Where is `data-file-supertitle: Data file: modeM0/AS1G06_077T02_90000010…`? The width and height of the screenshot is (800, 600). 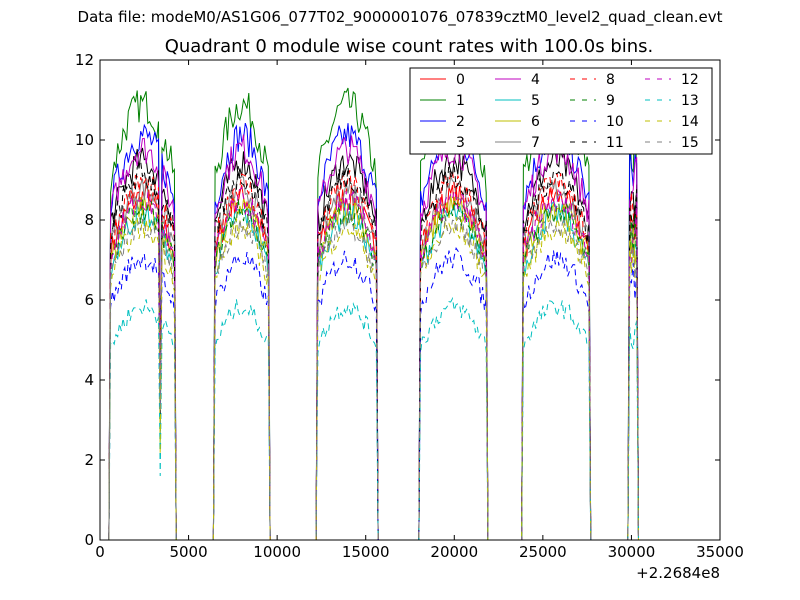 data-file-supertitle: Data file: modeM0/AS1G06_077T02_90000010… is located at coordinates (400, 17).